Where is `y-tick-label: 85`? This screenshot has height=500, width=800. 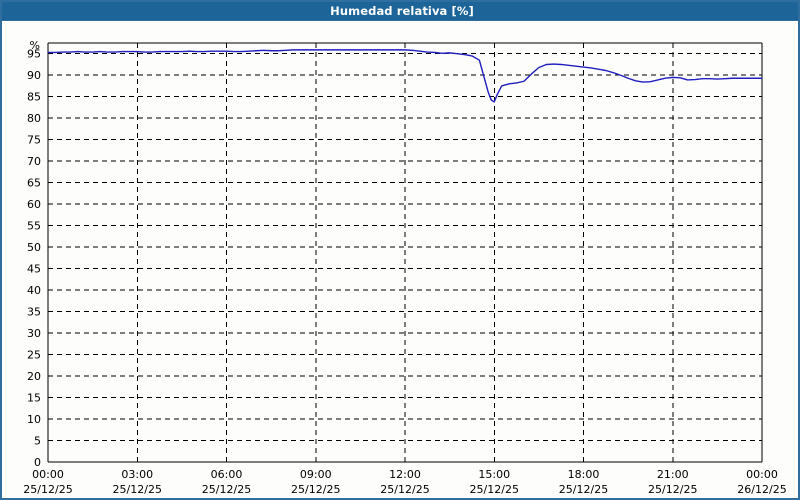
y-tick-label: 85 is located at coordinates (34, 97).